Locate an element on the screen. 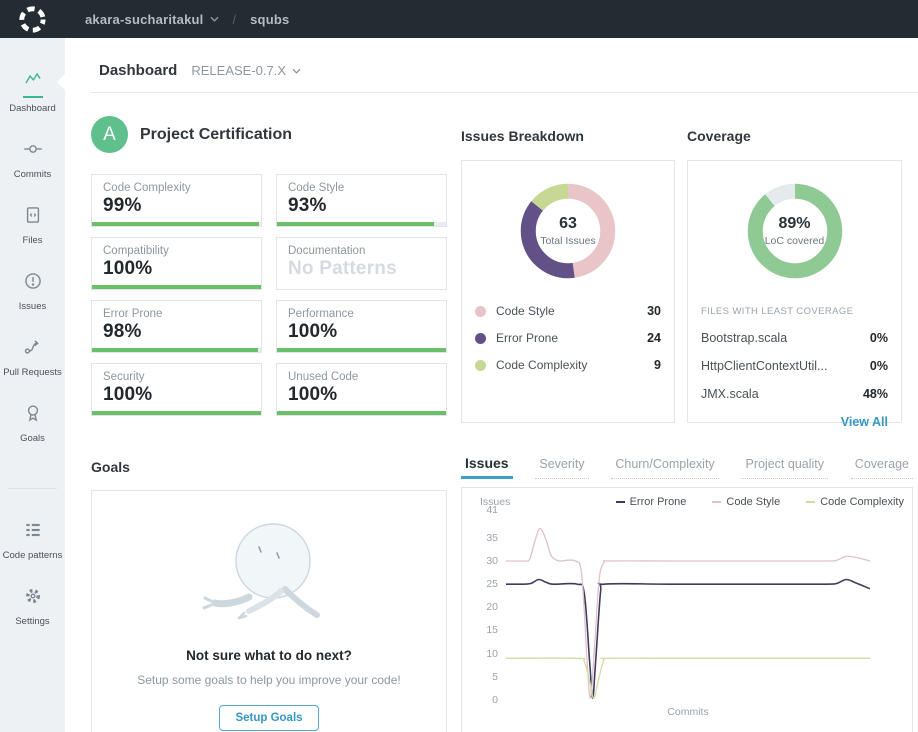  chevron-down-icon is located at coordinates (214, 19).